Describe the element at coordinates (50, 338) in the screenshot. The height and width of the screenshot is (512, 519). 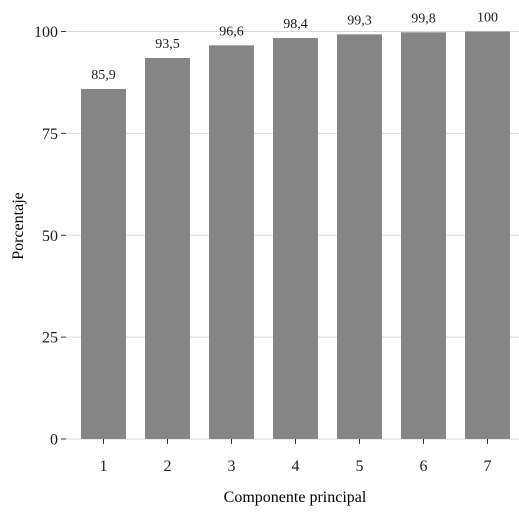
I see `y-tick-label: 25` at that location.